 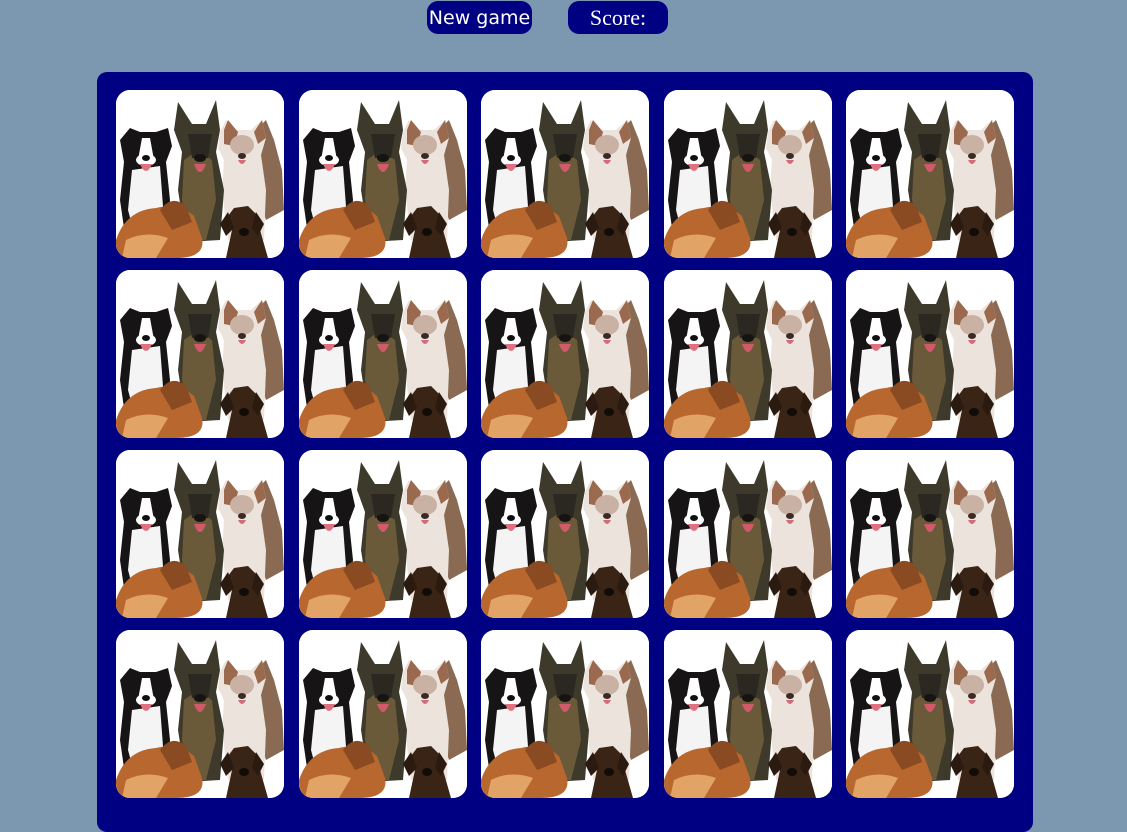 I want to click on new-game-button: New game, so click(x=479, y=17).